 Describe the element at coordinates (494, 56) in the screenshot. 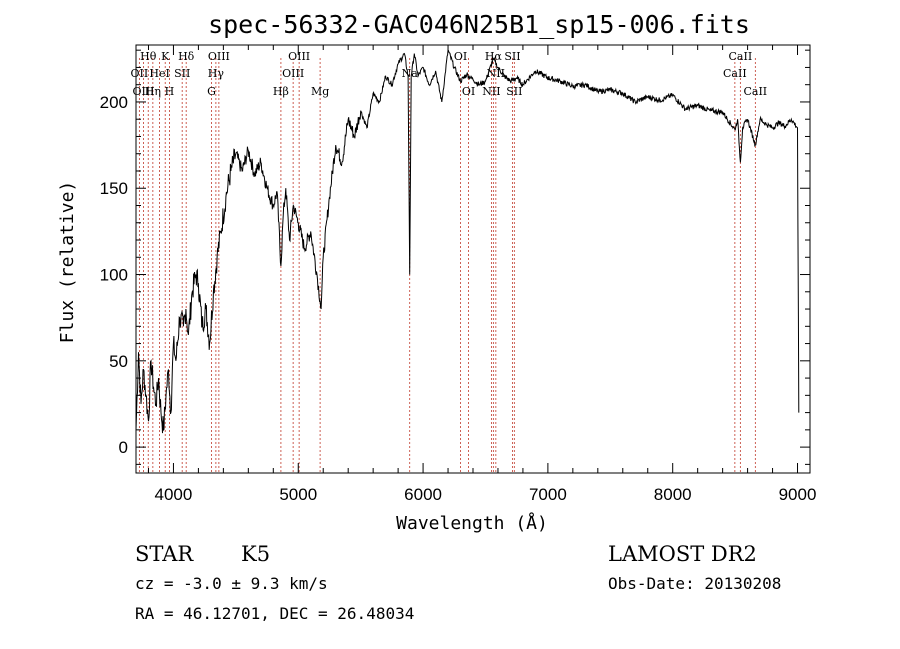

I see `line-label: Hα` at that location.